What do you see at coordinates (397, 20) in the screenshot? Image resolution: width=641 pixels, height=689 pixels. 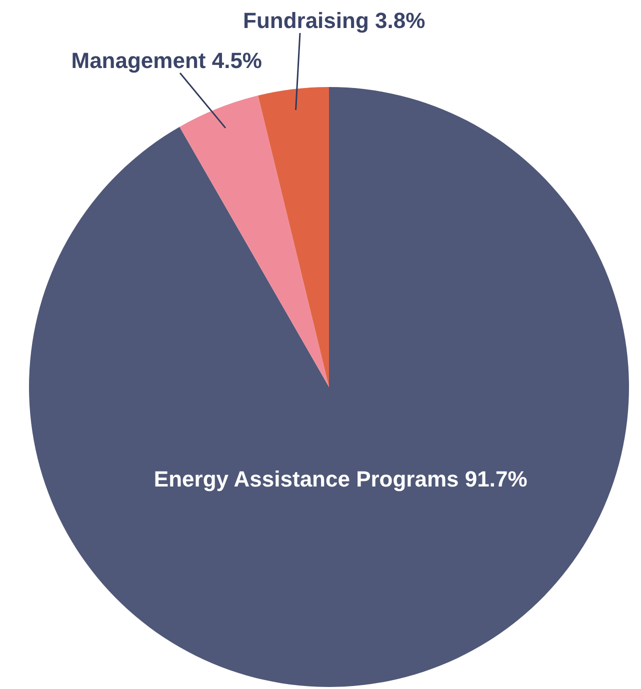 I see `data-label: 3.8%` at bounding box center [397, 20].